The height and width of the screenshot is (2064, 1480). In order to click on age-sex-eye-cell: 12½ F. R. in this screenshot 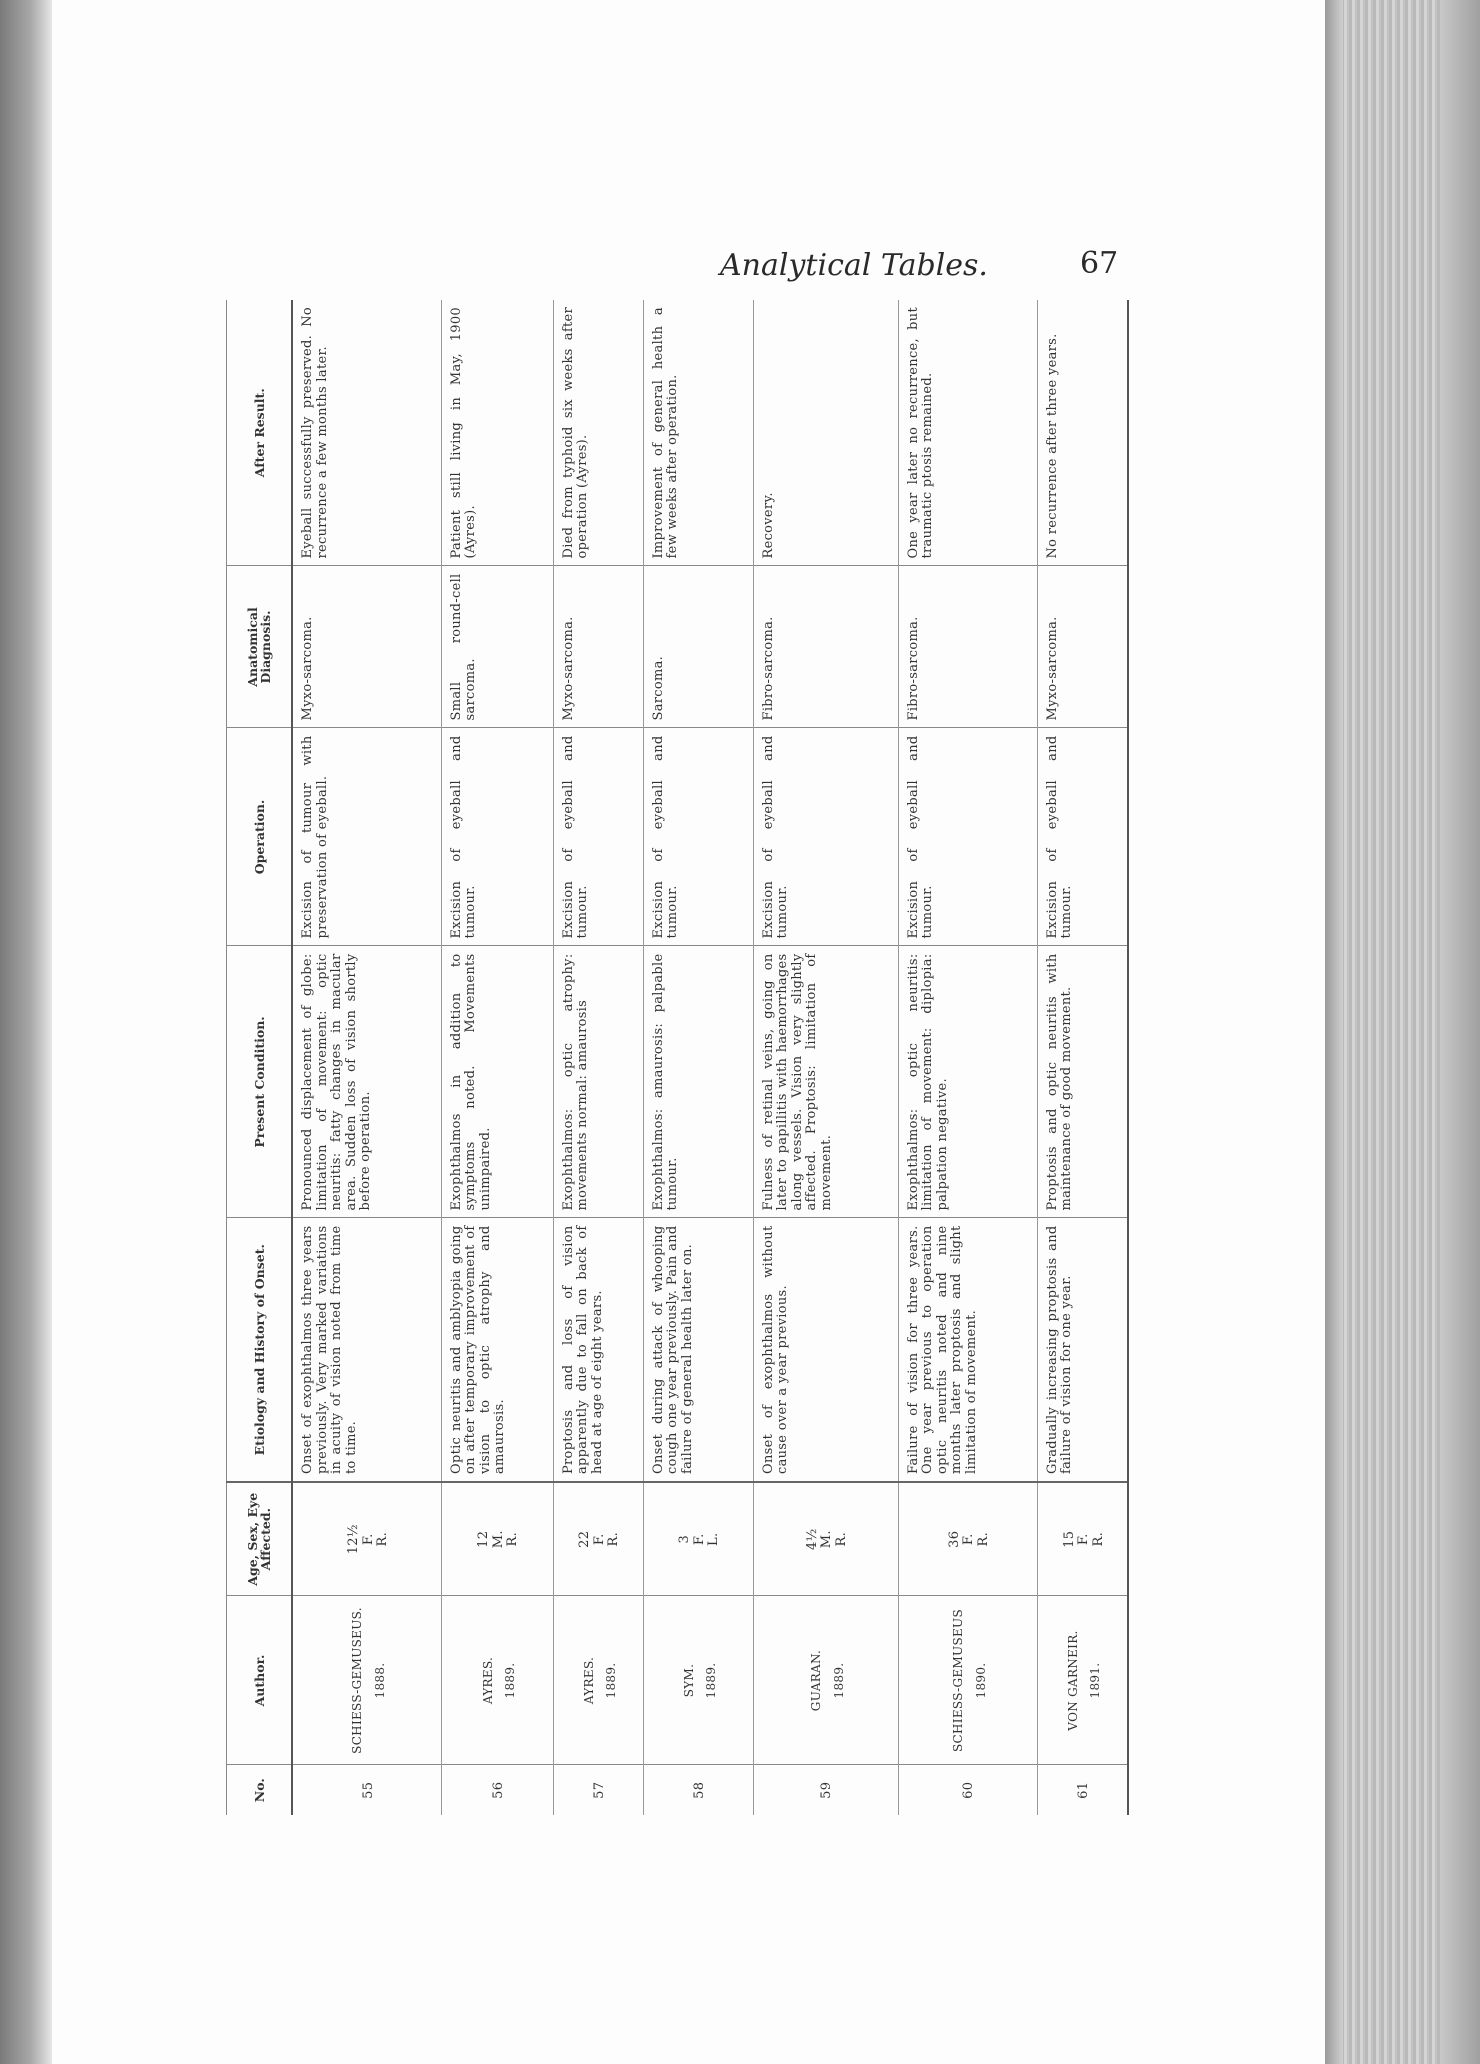, I will do `click(366, 1539)`.